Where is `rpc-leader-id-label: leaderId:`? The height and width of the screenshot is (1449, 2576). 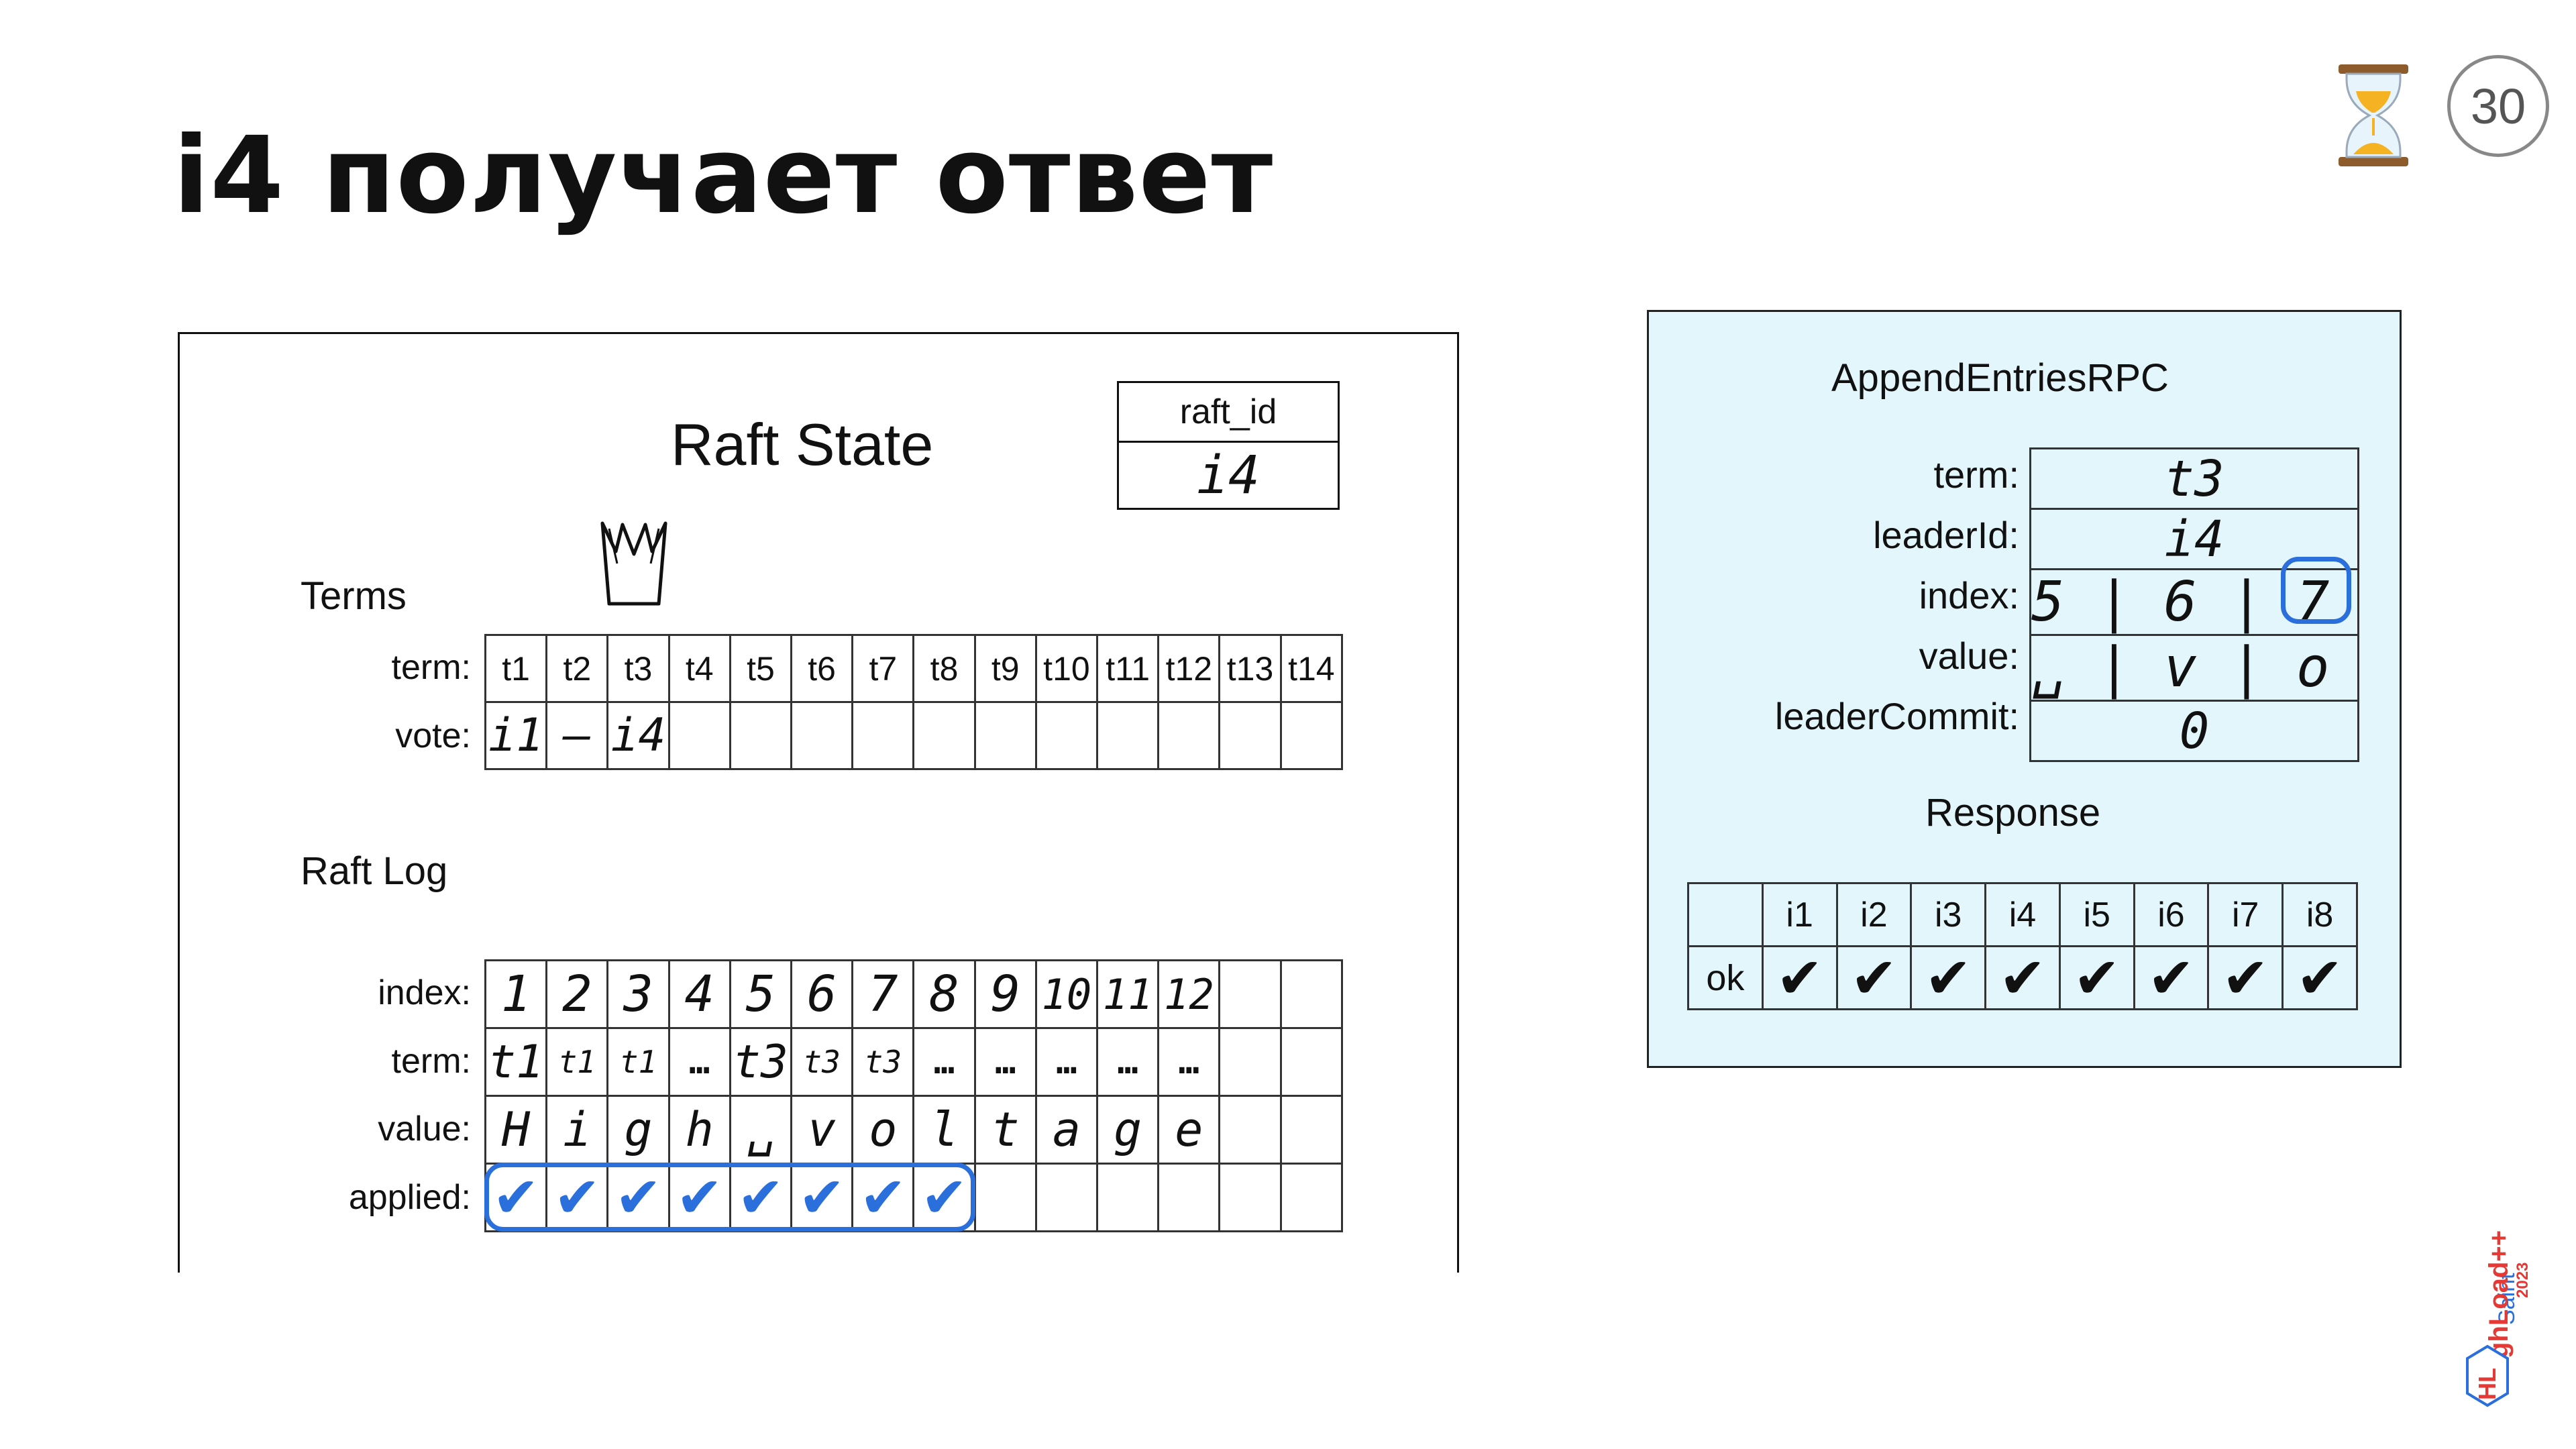 rpc-leader-id-label: leaderId: is located at coordinates (1946, 535).